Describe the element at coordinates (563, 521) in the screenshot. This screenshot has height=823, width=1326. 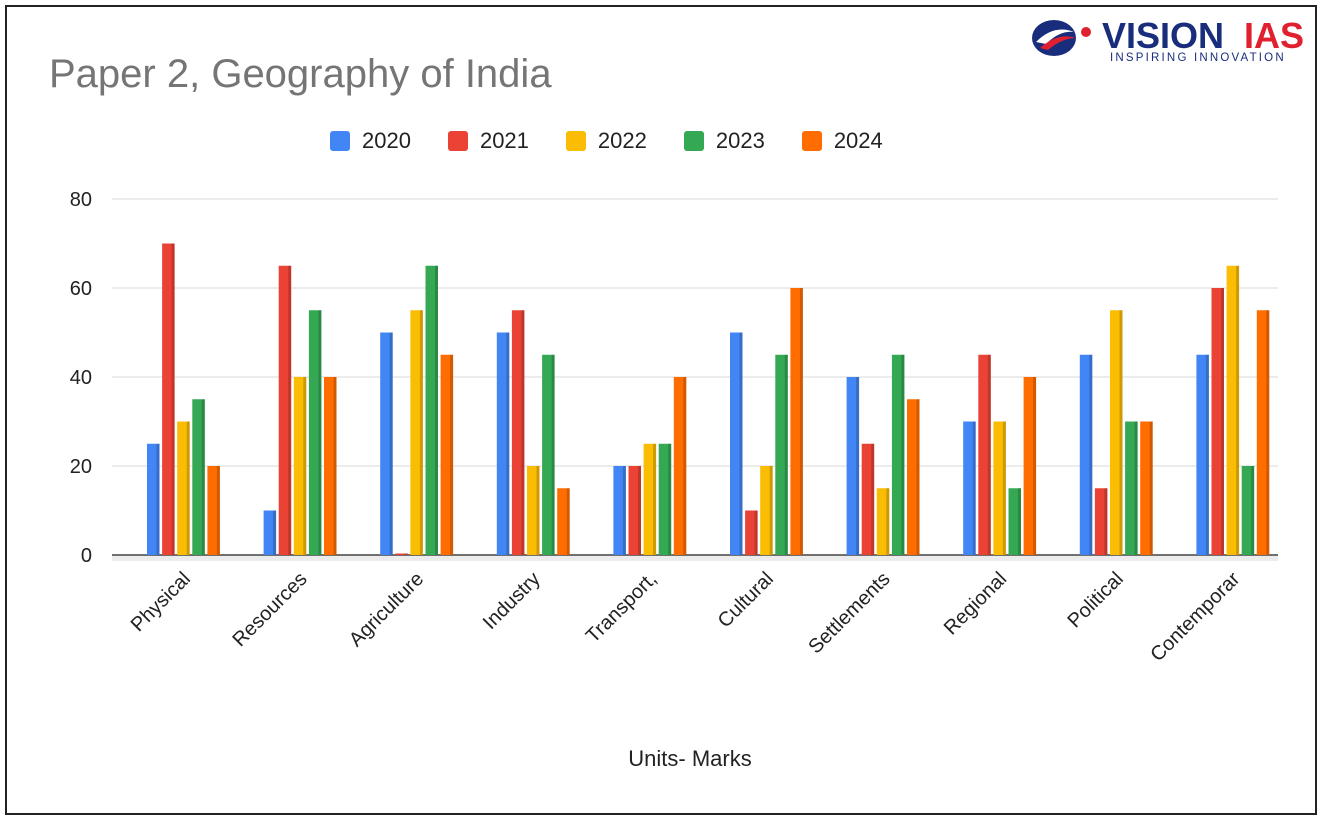
I see `bar-2024-industry` at that location.